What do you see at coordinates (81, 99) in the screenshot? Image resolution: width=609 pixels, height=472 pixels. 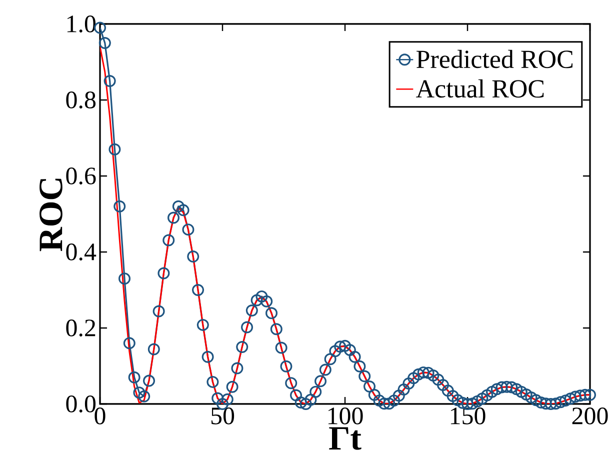 I see `y-tick-label: 0.8` at bounding box center [81, 99].